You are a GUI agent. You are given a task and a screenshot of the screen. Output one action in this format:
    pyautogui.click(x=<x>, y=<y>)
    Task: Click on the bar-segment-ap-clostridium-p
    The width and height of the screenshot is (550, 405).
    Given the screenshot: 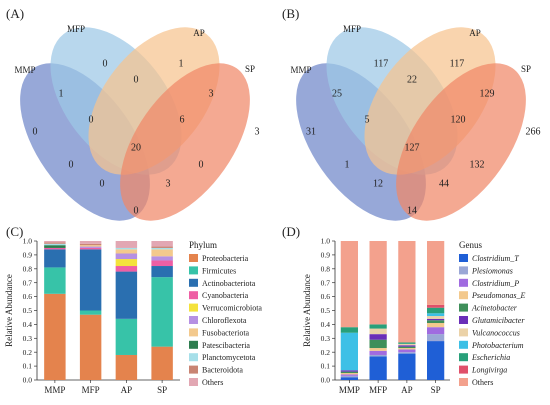 What is the action you would take?
    pyautogui.click(x=407, y=351)
    